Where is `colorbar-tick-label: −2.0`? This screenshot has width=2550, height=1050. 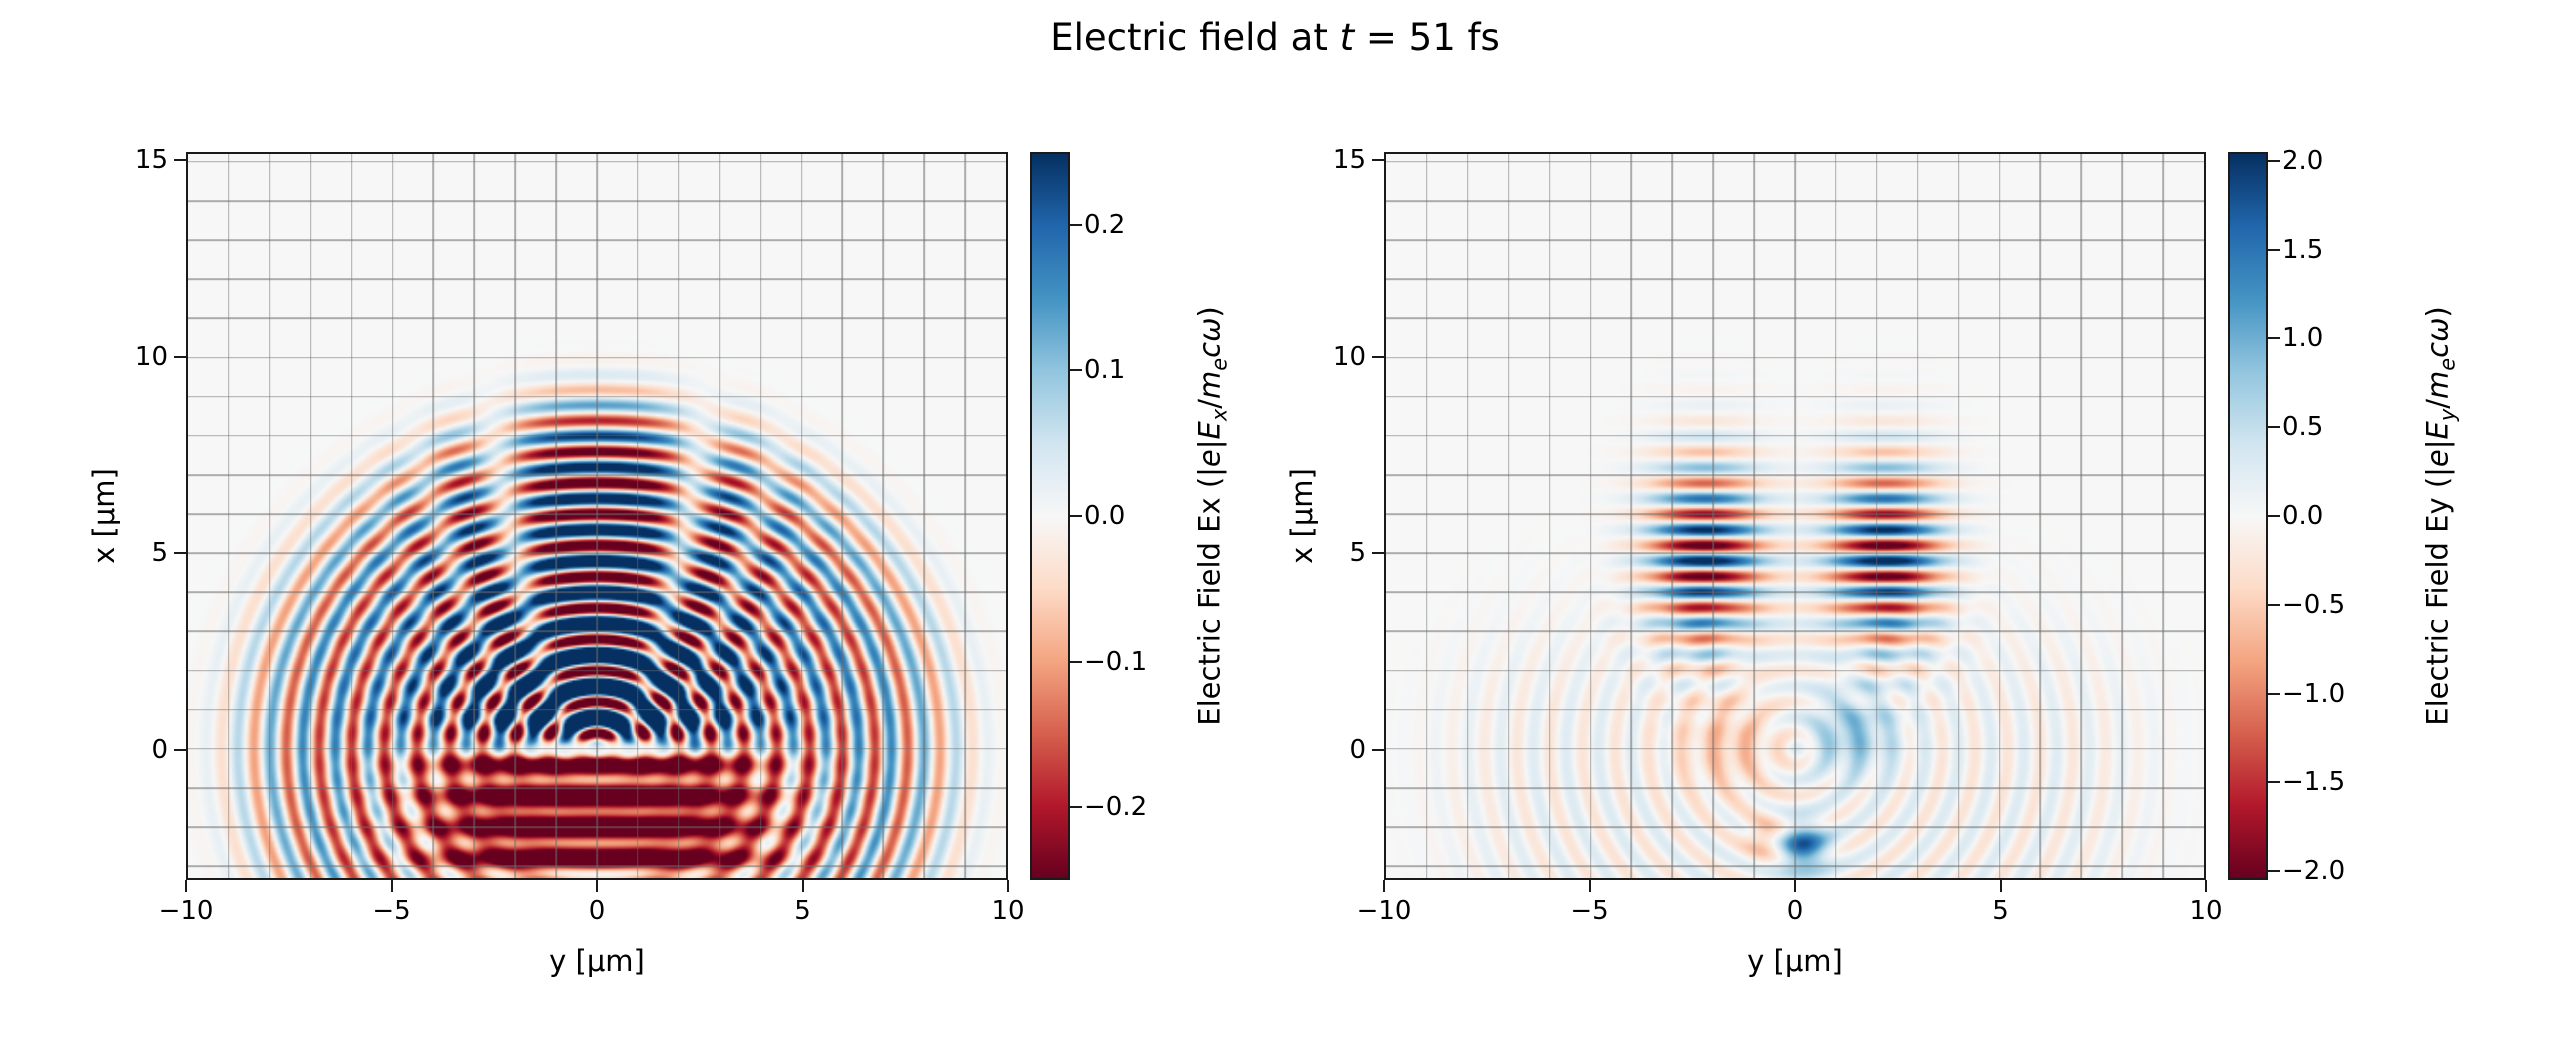 colorbar-tick-label: −2.0 is located at coordinates (2314, 871).